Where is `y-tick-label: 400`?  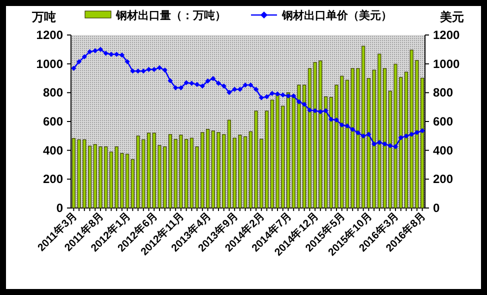 y-tick-label: 400 is located at coordinates (53, 150).